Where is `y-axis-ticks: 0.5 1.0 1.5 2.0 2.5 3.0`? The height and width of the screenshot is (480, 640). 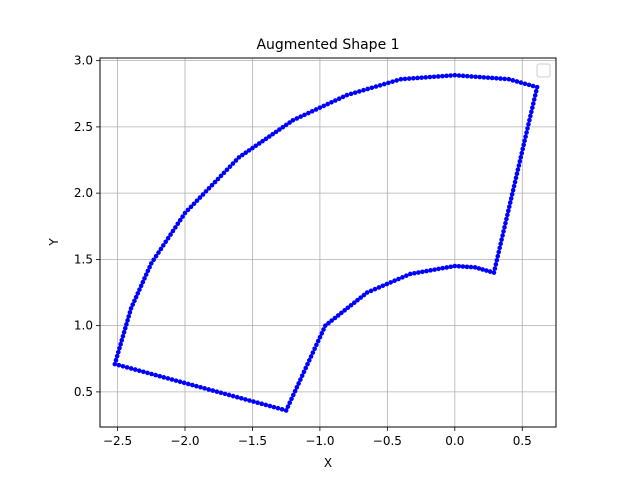
y-axis-ticks: 0.5 1.0 1.5 2.0 2.5 3.0 is located at coordinates (87, 226).